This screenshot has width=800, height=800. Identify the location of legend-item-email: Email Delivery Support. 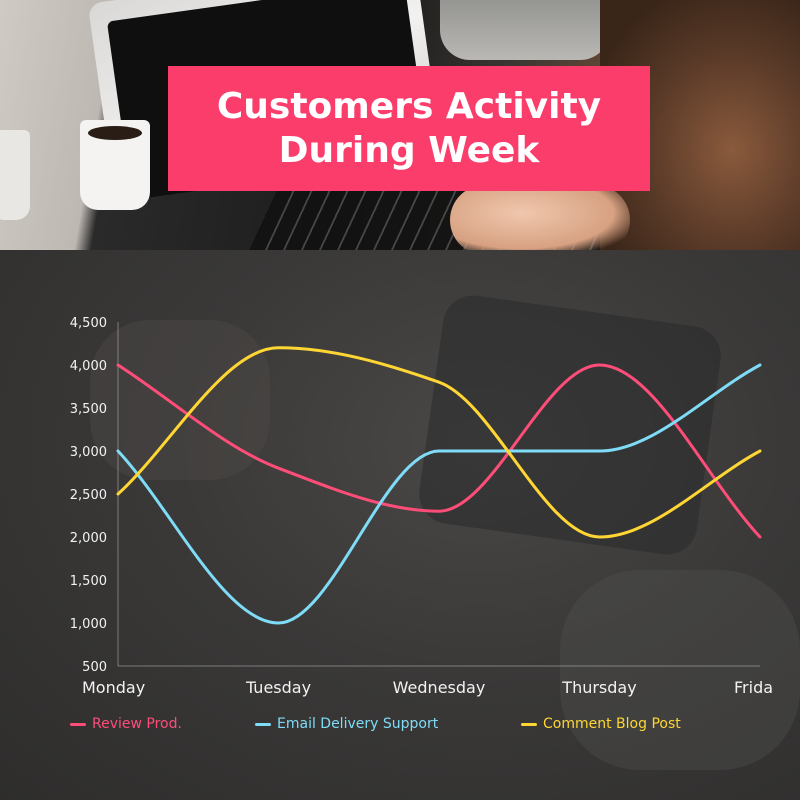
(346, 724).